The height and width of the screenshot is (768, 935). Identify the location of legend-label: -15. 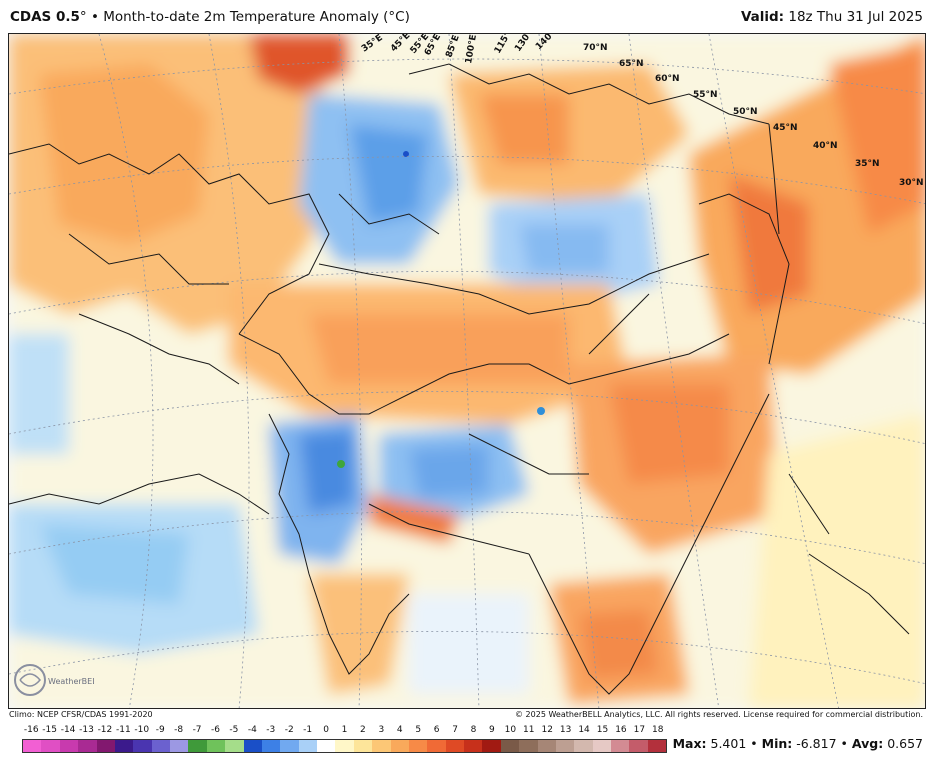
(49, 730).